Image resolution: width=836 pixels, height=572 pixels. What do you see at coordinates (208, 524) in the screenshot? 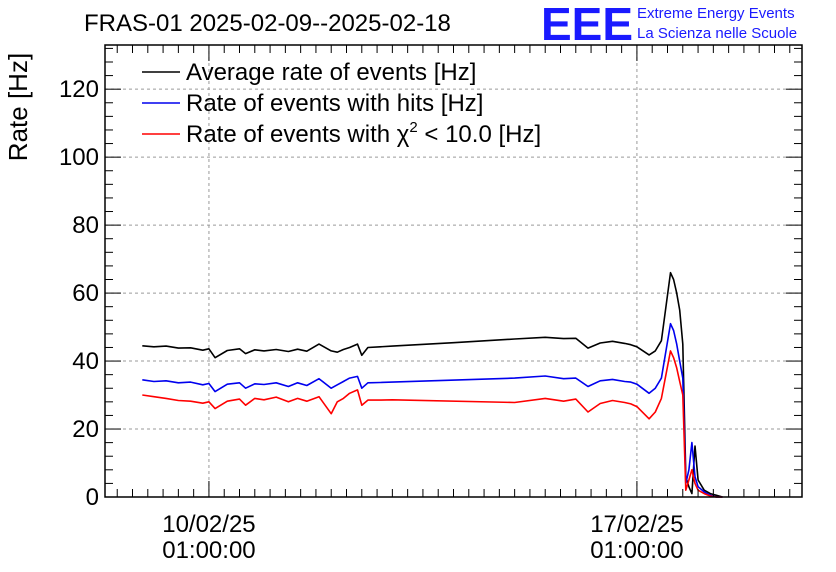
I see `x-tick-date: 10/02/25` at bounding box center [208, 524].